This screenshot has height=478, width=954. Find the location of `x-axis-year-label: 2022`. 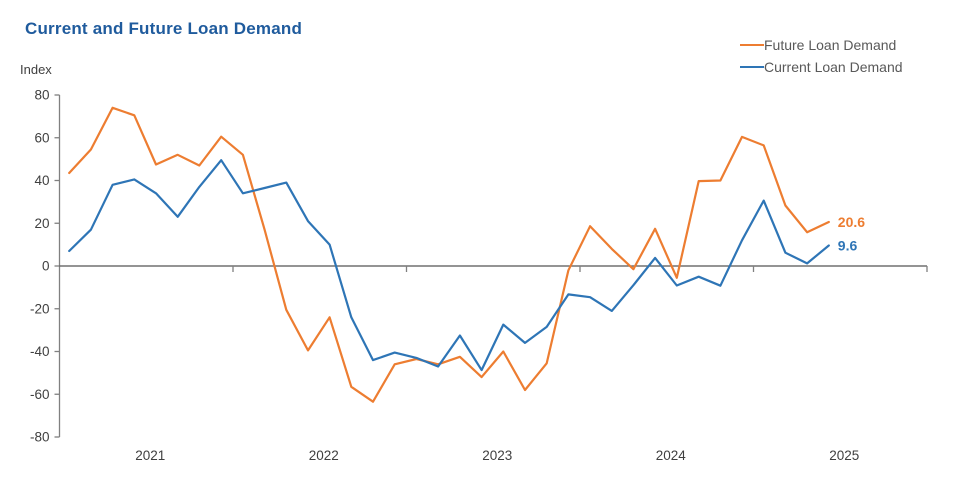

x-axis-year-label: 2022 is located at coordinates (324, 455).